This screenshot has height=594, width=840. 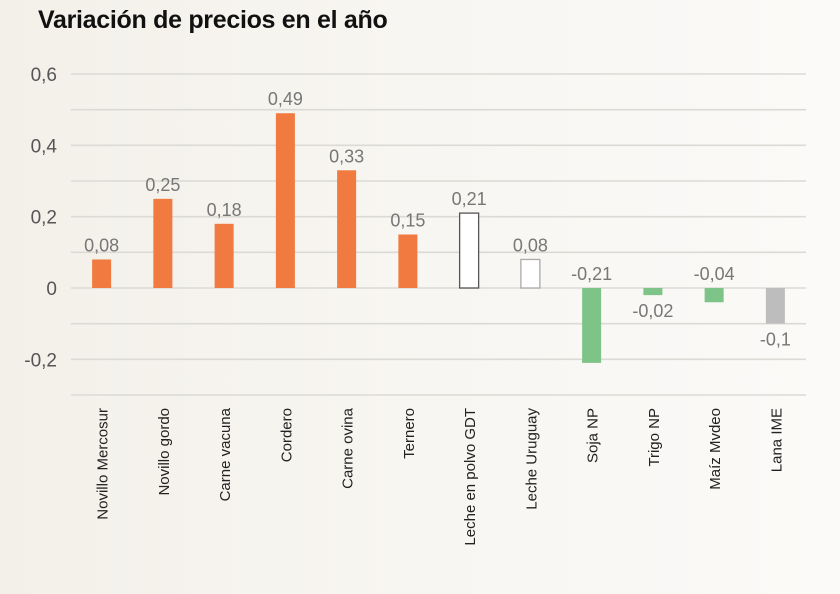 I want to click on data-label: -0,21, so click(x=591, y=274).